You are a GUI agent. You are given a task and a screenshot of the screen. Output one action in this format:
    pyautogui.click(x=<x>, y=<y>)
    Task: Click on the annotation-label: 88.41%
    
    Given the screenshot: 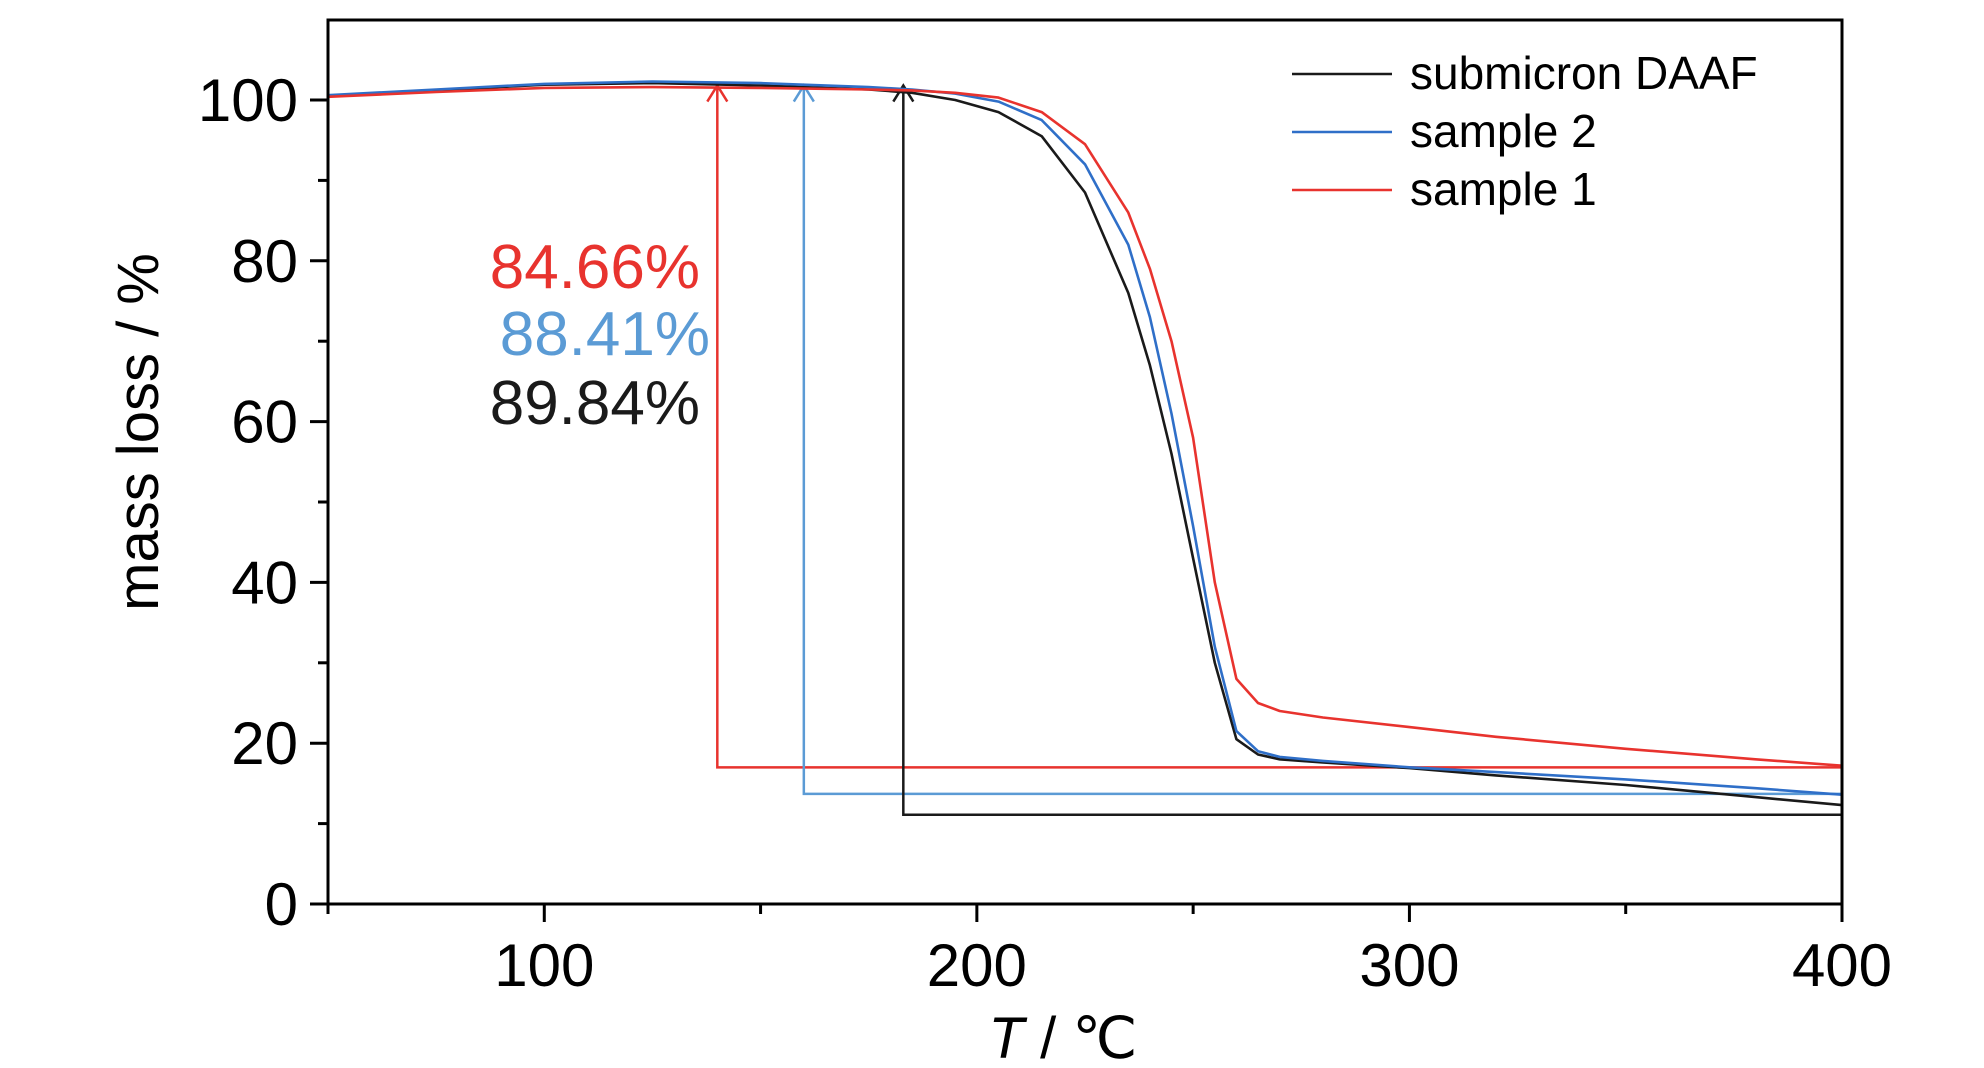 What is the action you would take?
    pyautogui.click(x=605, y=334)
    